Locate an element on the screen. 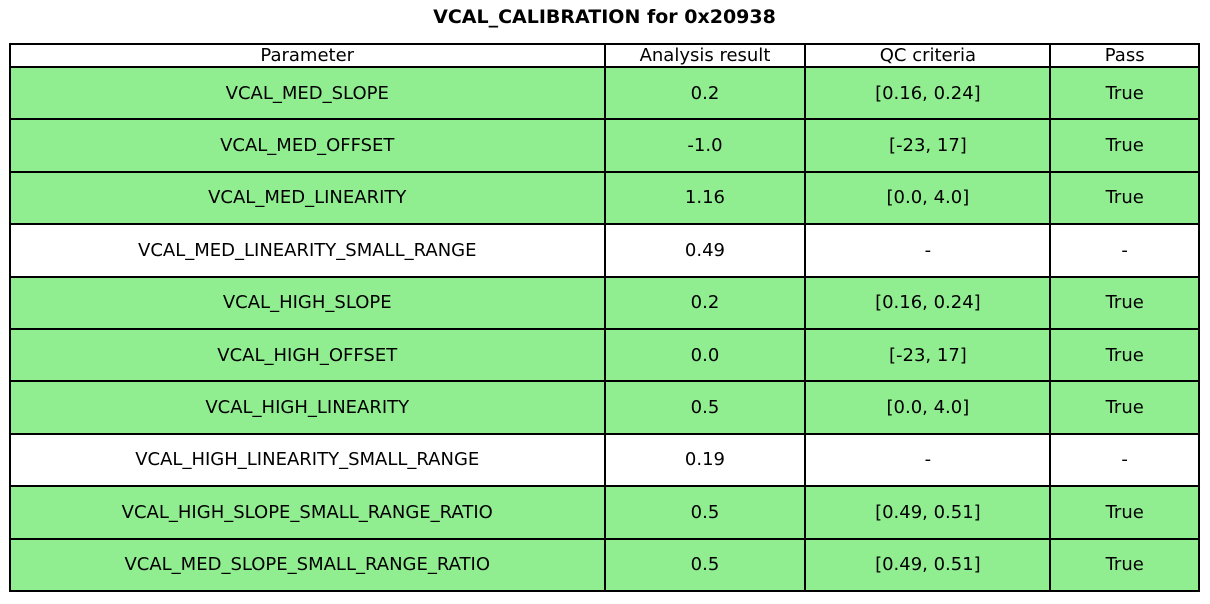  analysis-result-cell: 0.19 is located at coordinates (705, 460).